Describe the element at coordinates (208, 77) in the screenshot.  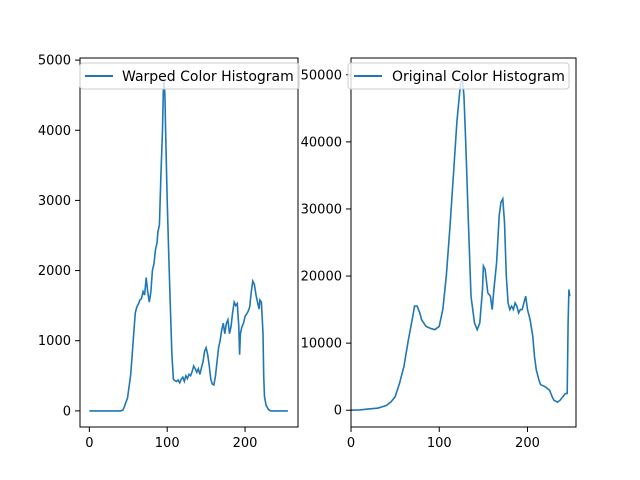
I see `warped-legend-label: Warped Color Histogram` at that location.